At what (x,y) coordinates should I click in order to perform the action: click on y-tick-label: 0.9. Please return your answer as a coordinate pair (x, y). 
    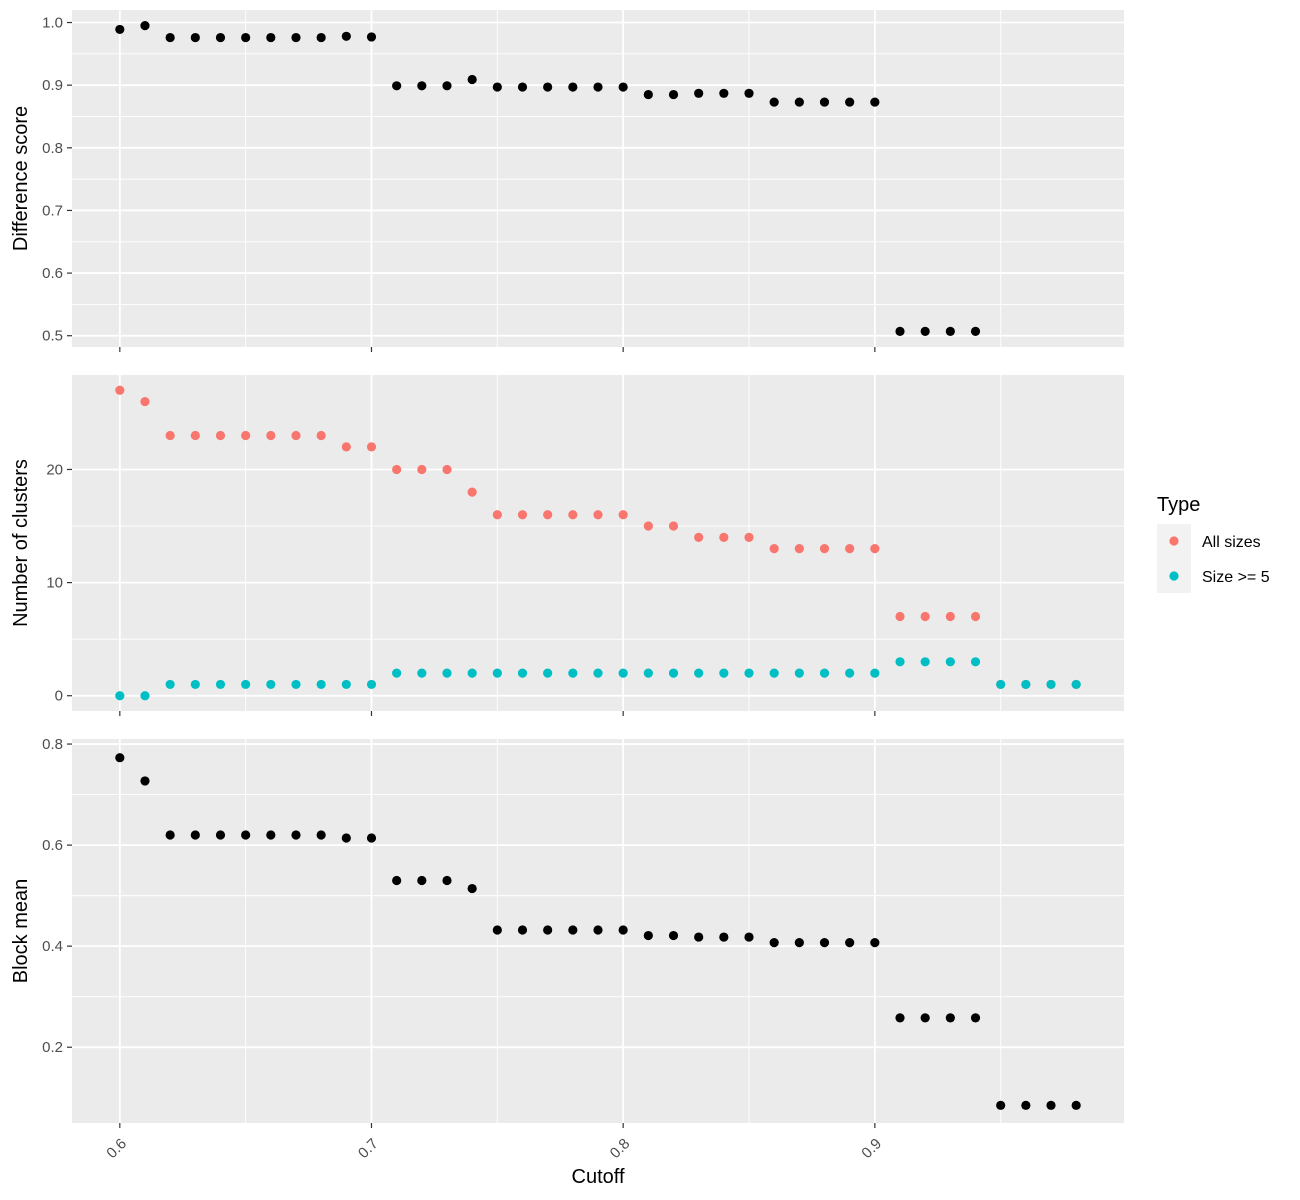
    Looking at the image, I should click on (52, 85).